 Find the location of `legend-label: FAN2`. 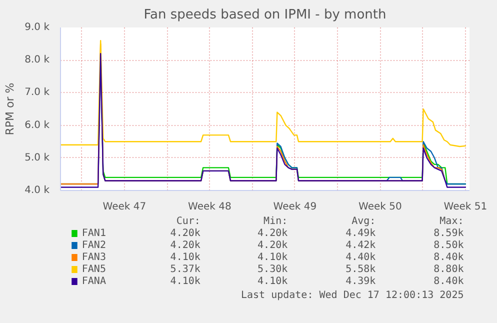

legend-label: FAN2 is located at coordinates (94, 245).